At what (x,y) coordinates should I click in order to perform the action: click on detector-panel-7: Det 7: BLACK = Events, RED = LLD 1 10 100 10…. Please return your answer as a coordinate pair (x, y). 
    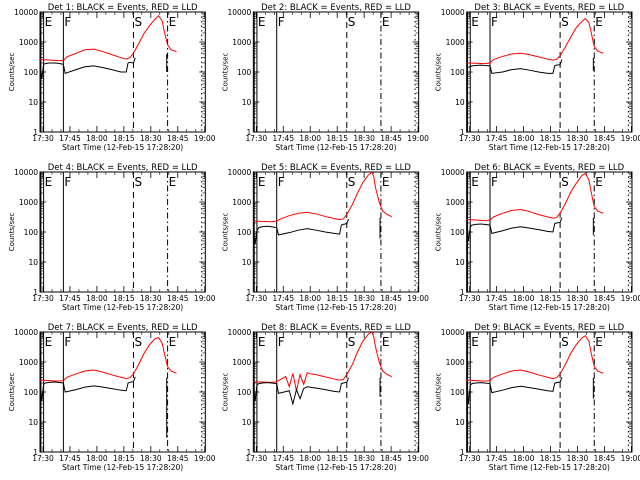
    Looking at the image, I should click on (112, 397).